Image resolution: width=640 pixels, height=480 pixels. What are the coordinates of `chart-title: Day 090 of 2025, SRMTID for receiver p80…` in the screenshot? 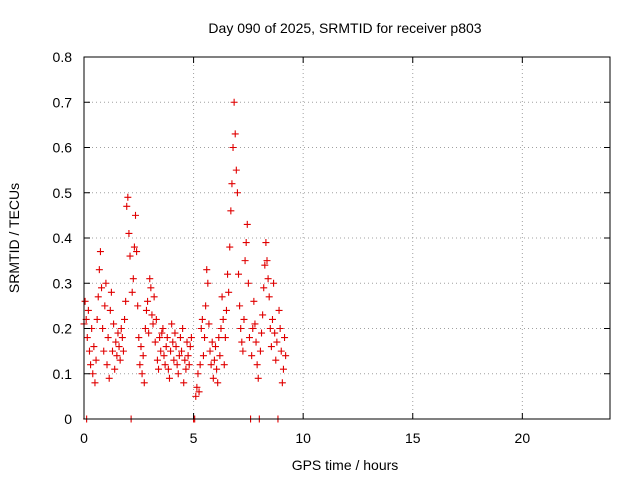 It's located at (344, 28).